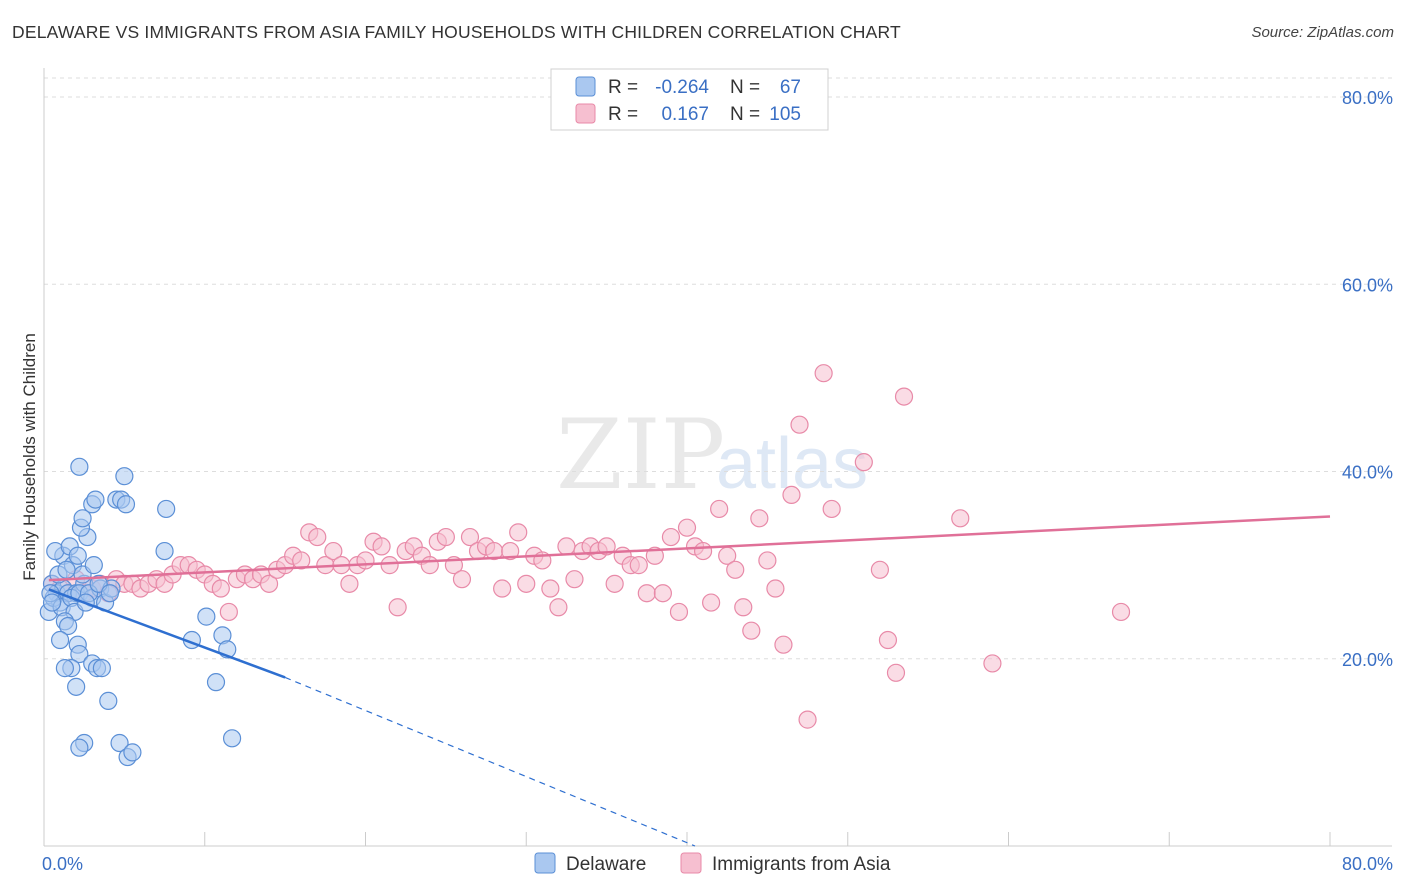 Image resolution: width=1406 pixels, height=892 pixels. I want to click on legend-r-value-2: 0.167, so click(685, 114).